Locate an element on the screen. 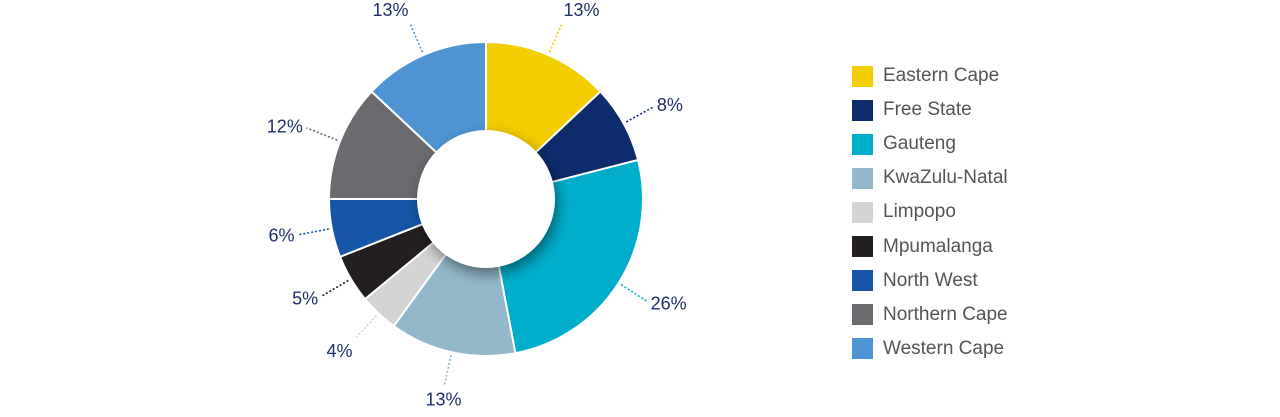 The width and height of the screenshot is (1280, 417). legend-item-kwazulu-natal: KwaZulu-Natal is located at coordinates (930, 178).